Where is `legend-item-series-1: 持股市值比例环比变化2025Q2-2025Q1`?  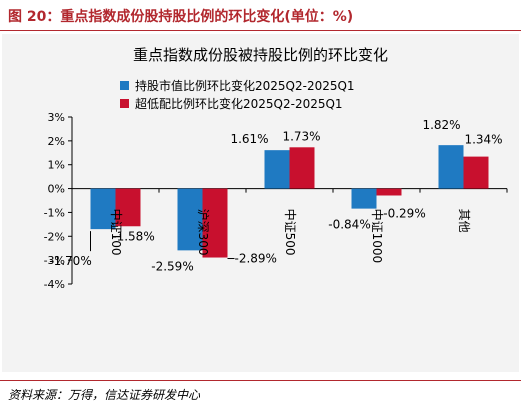
legend-item-series-1: 持股市值比例环比变化2025Q2-2025Q1 is located at coordinates (237, 85).